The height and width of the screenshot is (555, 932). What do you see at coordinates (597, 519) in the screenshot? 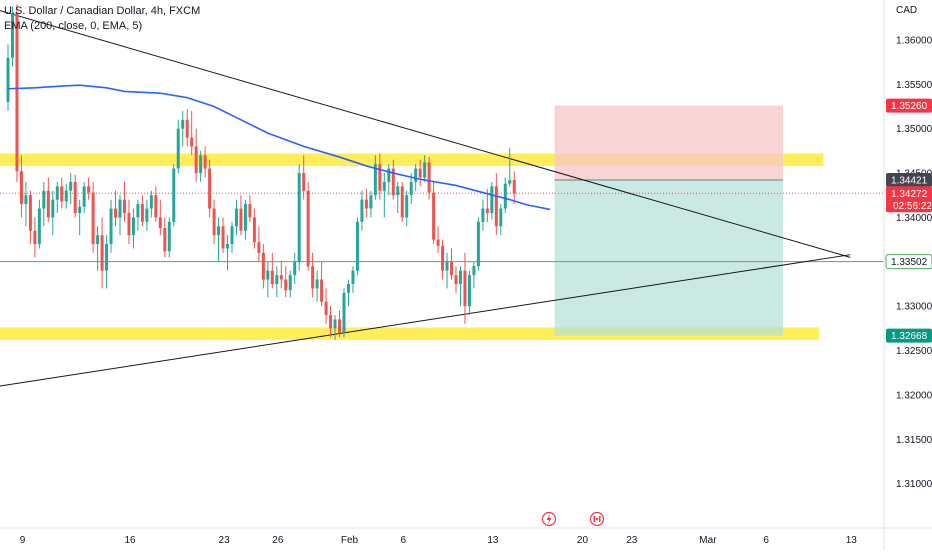
I see `canada-flag-event-icon` at bounding box center [597, 519].